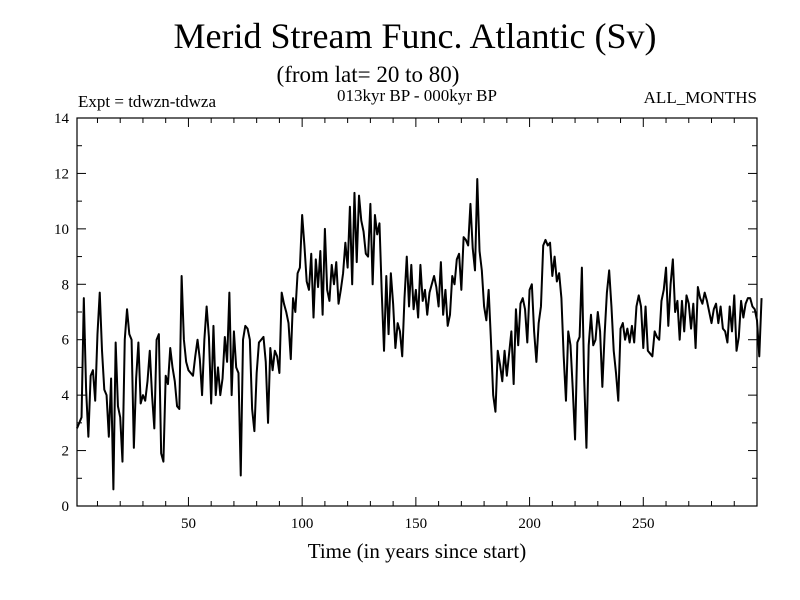 Image resolution: width=800 pixels, height=600 pixels. Describe the element at coordinates (368, 74) in the screenshot. I see `chart-subtitle: (from lat= 20 to 80)` at that location.